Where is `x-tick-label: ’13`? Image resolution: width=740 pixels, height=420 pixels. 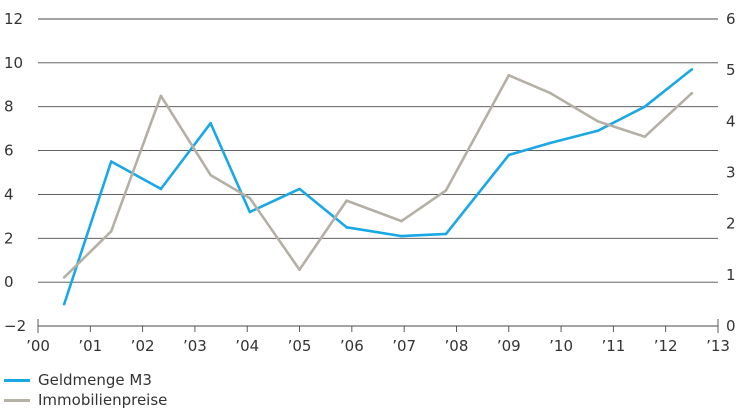 x-tick-label: ’13 is located at coordinates (718, 346).